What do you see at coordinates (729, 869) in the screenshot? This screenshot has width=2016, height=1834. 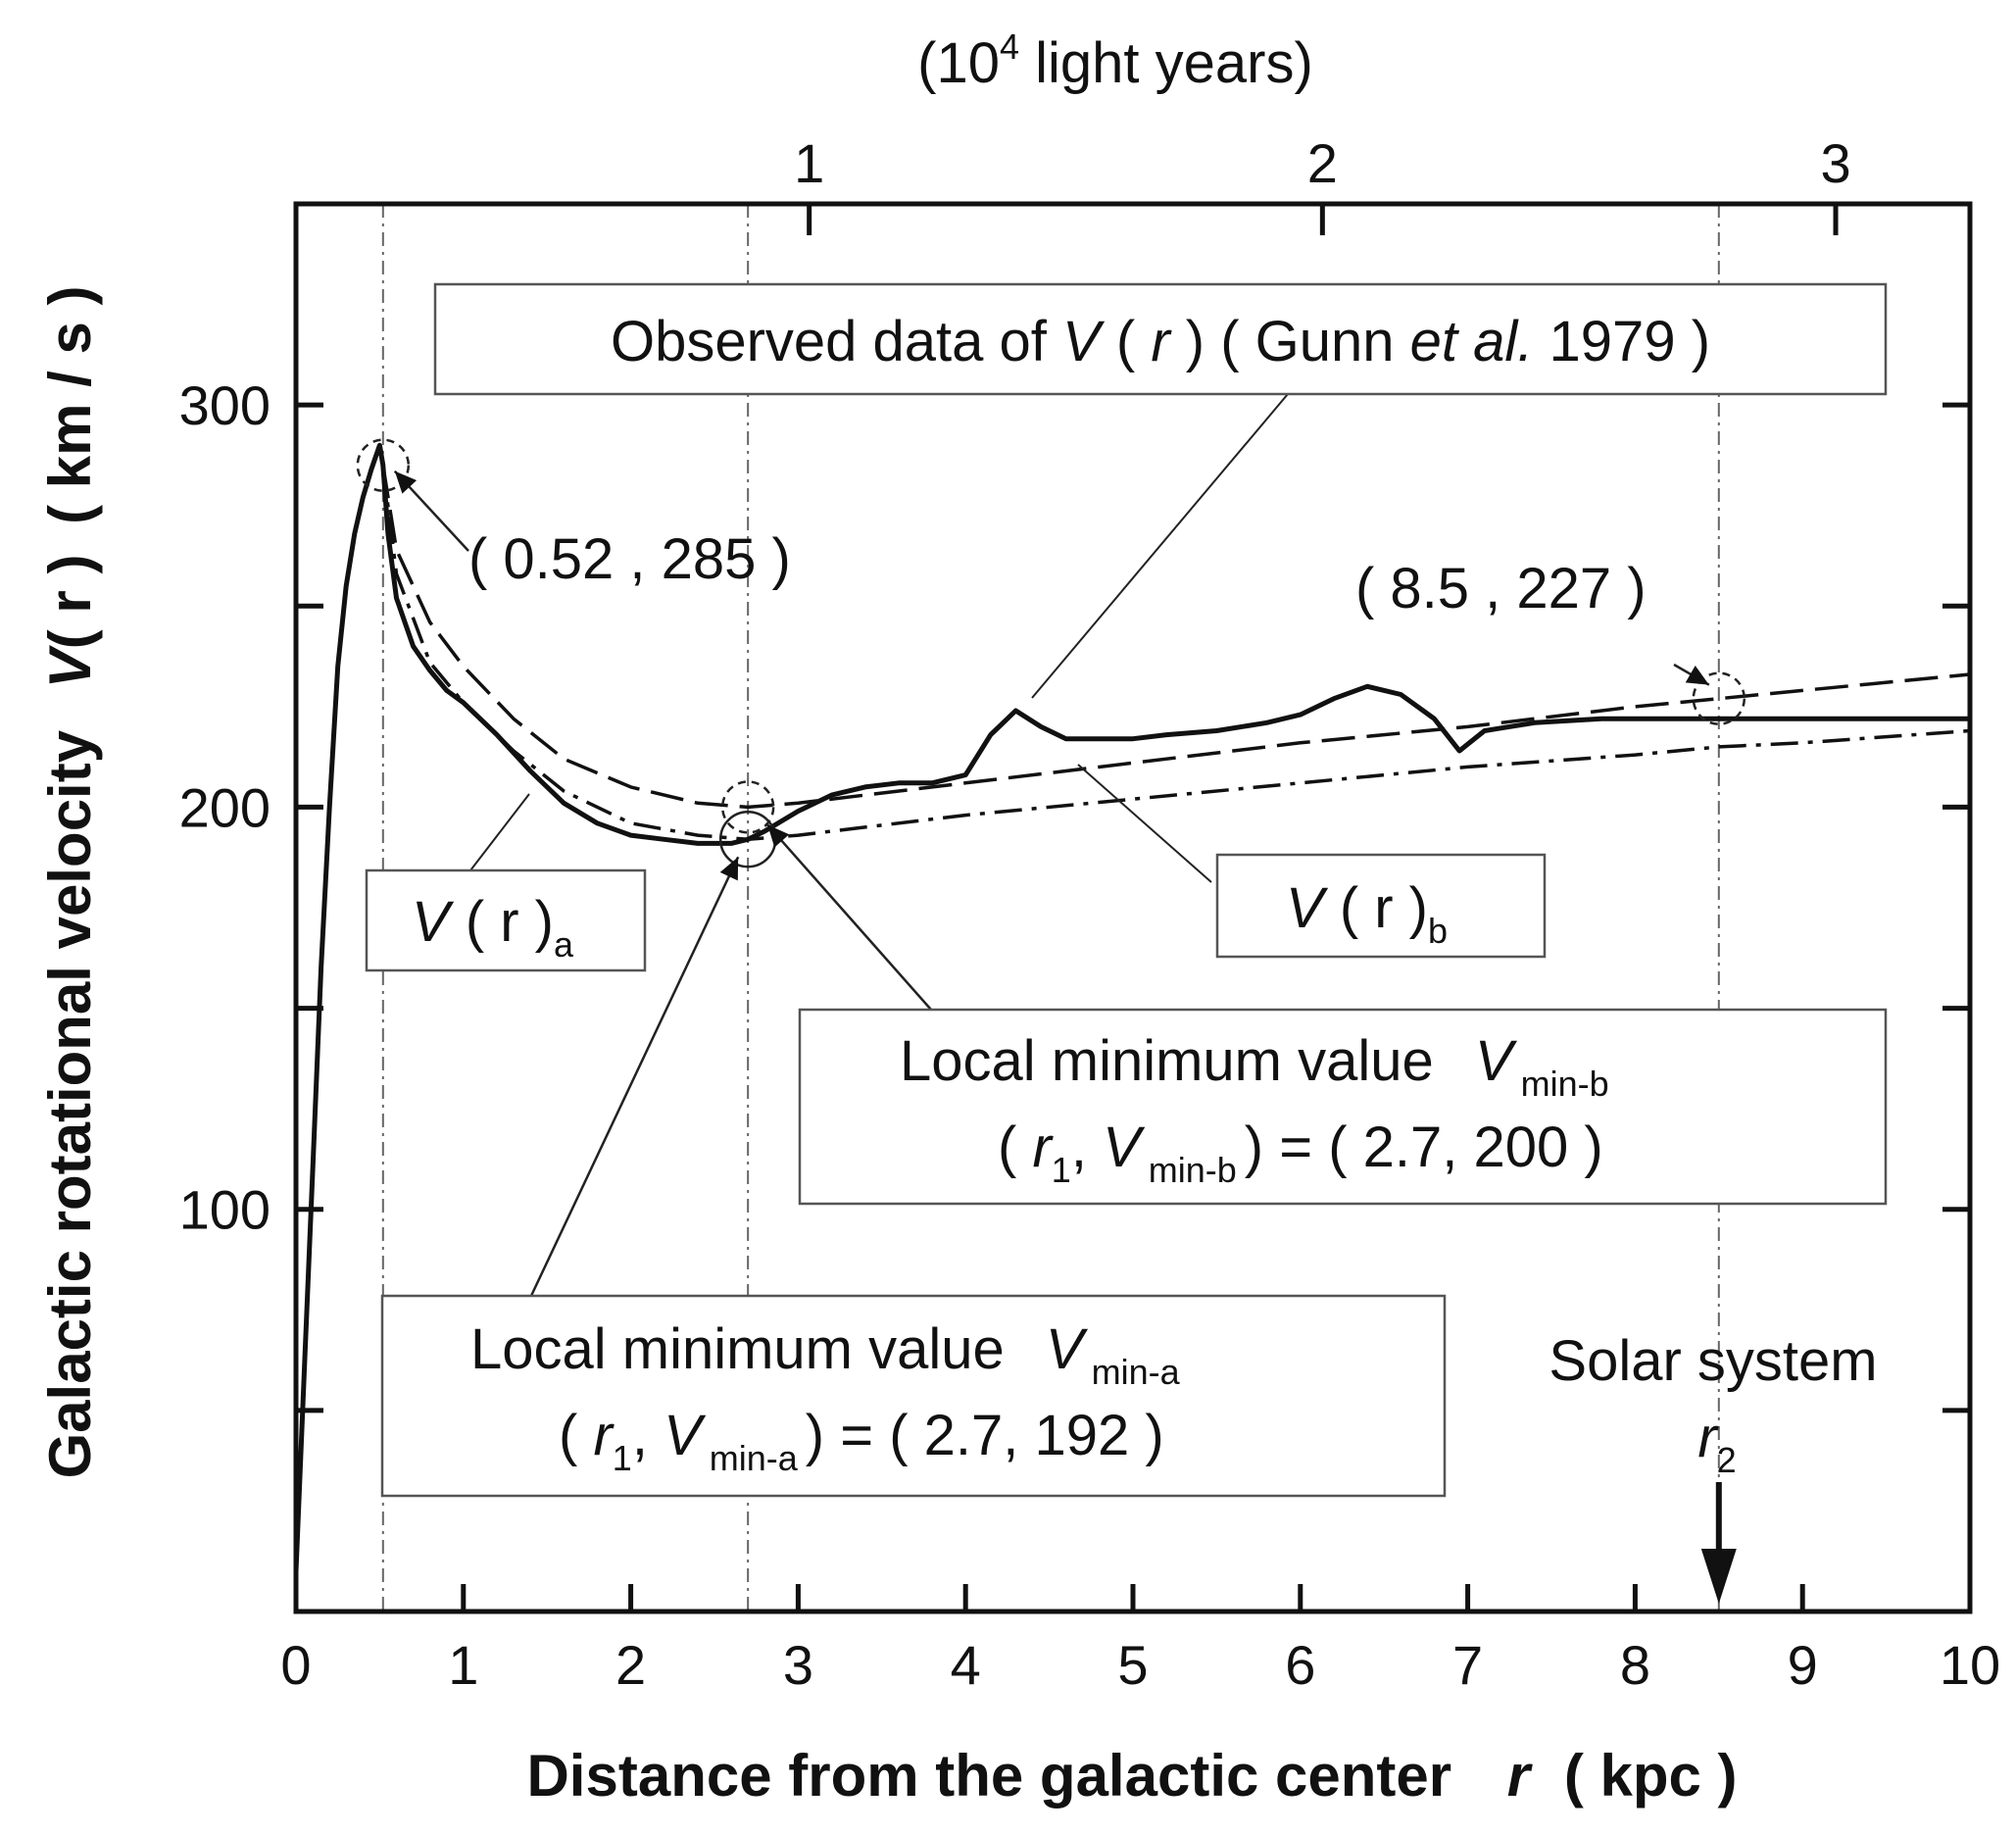 I see `arrowhead-min-a` at bounding box center [729, 869].